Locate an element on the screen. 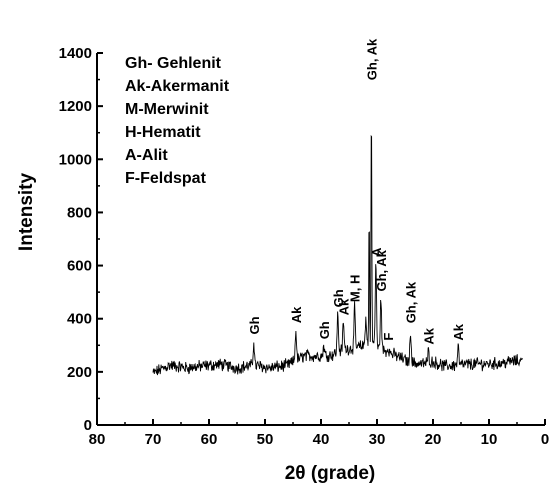  y-tick-label: 200 is located at coordinates (79, 372).